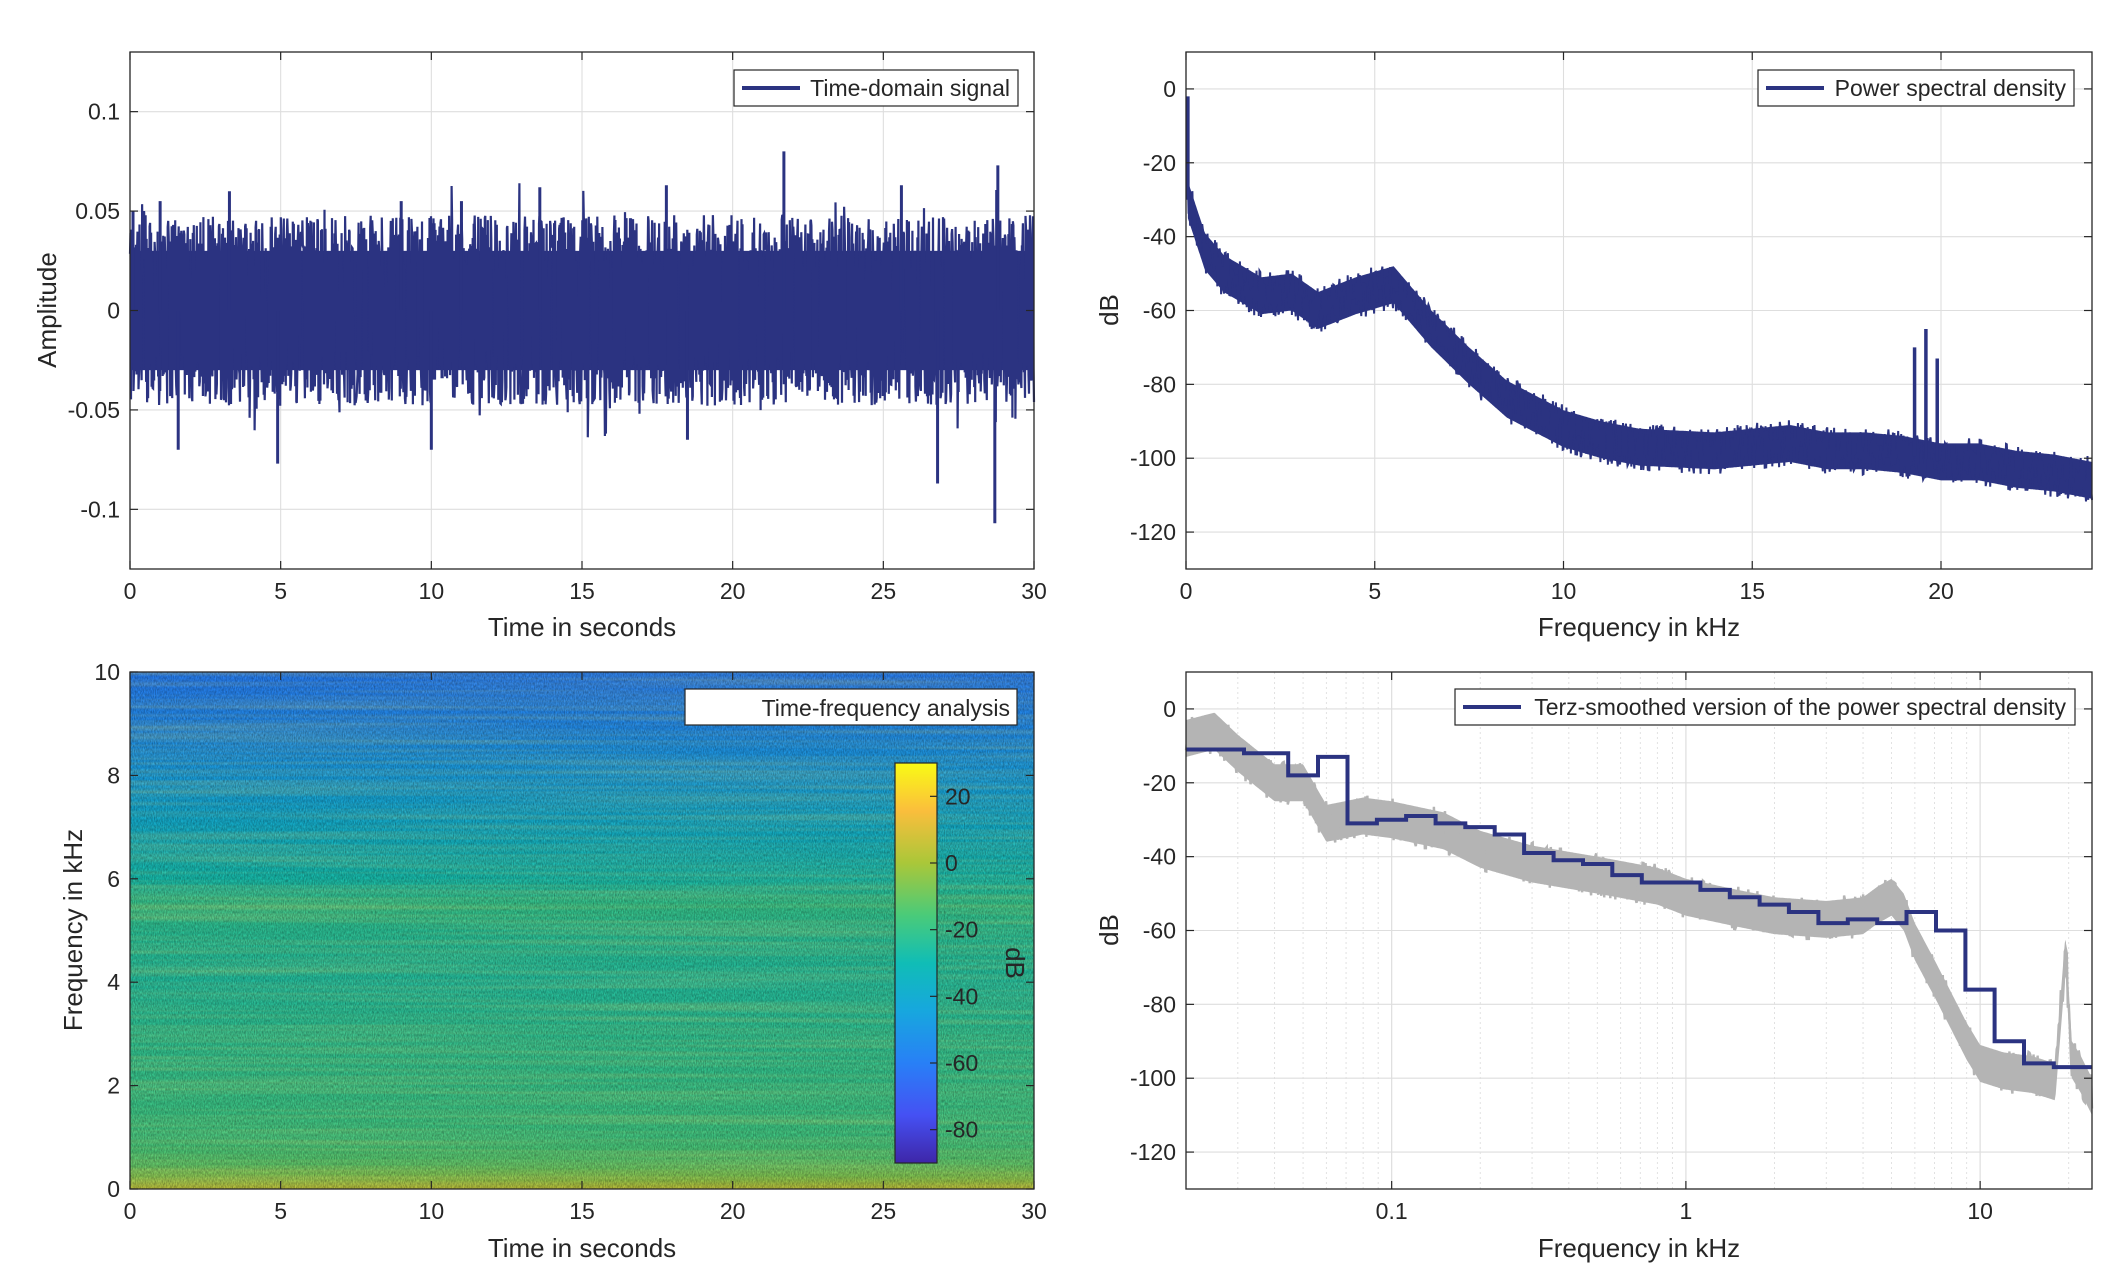 The width and height of the screenshot is (2126, 1276). Describe the element at coordinates (1109, 310) in the screenshot. I see `psd-ylabel: dB` at that location.